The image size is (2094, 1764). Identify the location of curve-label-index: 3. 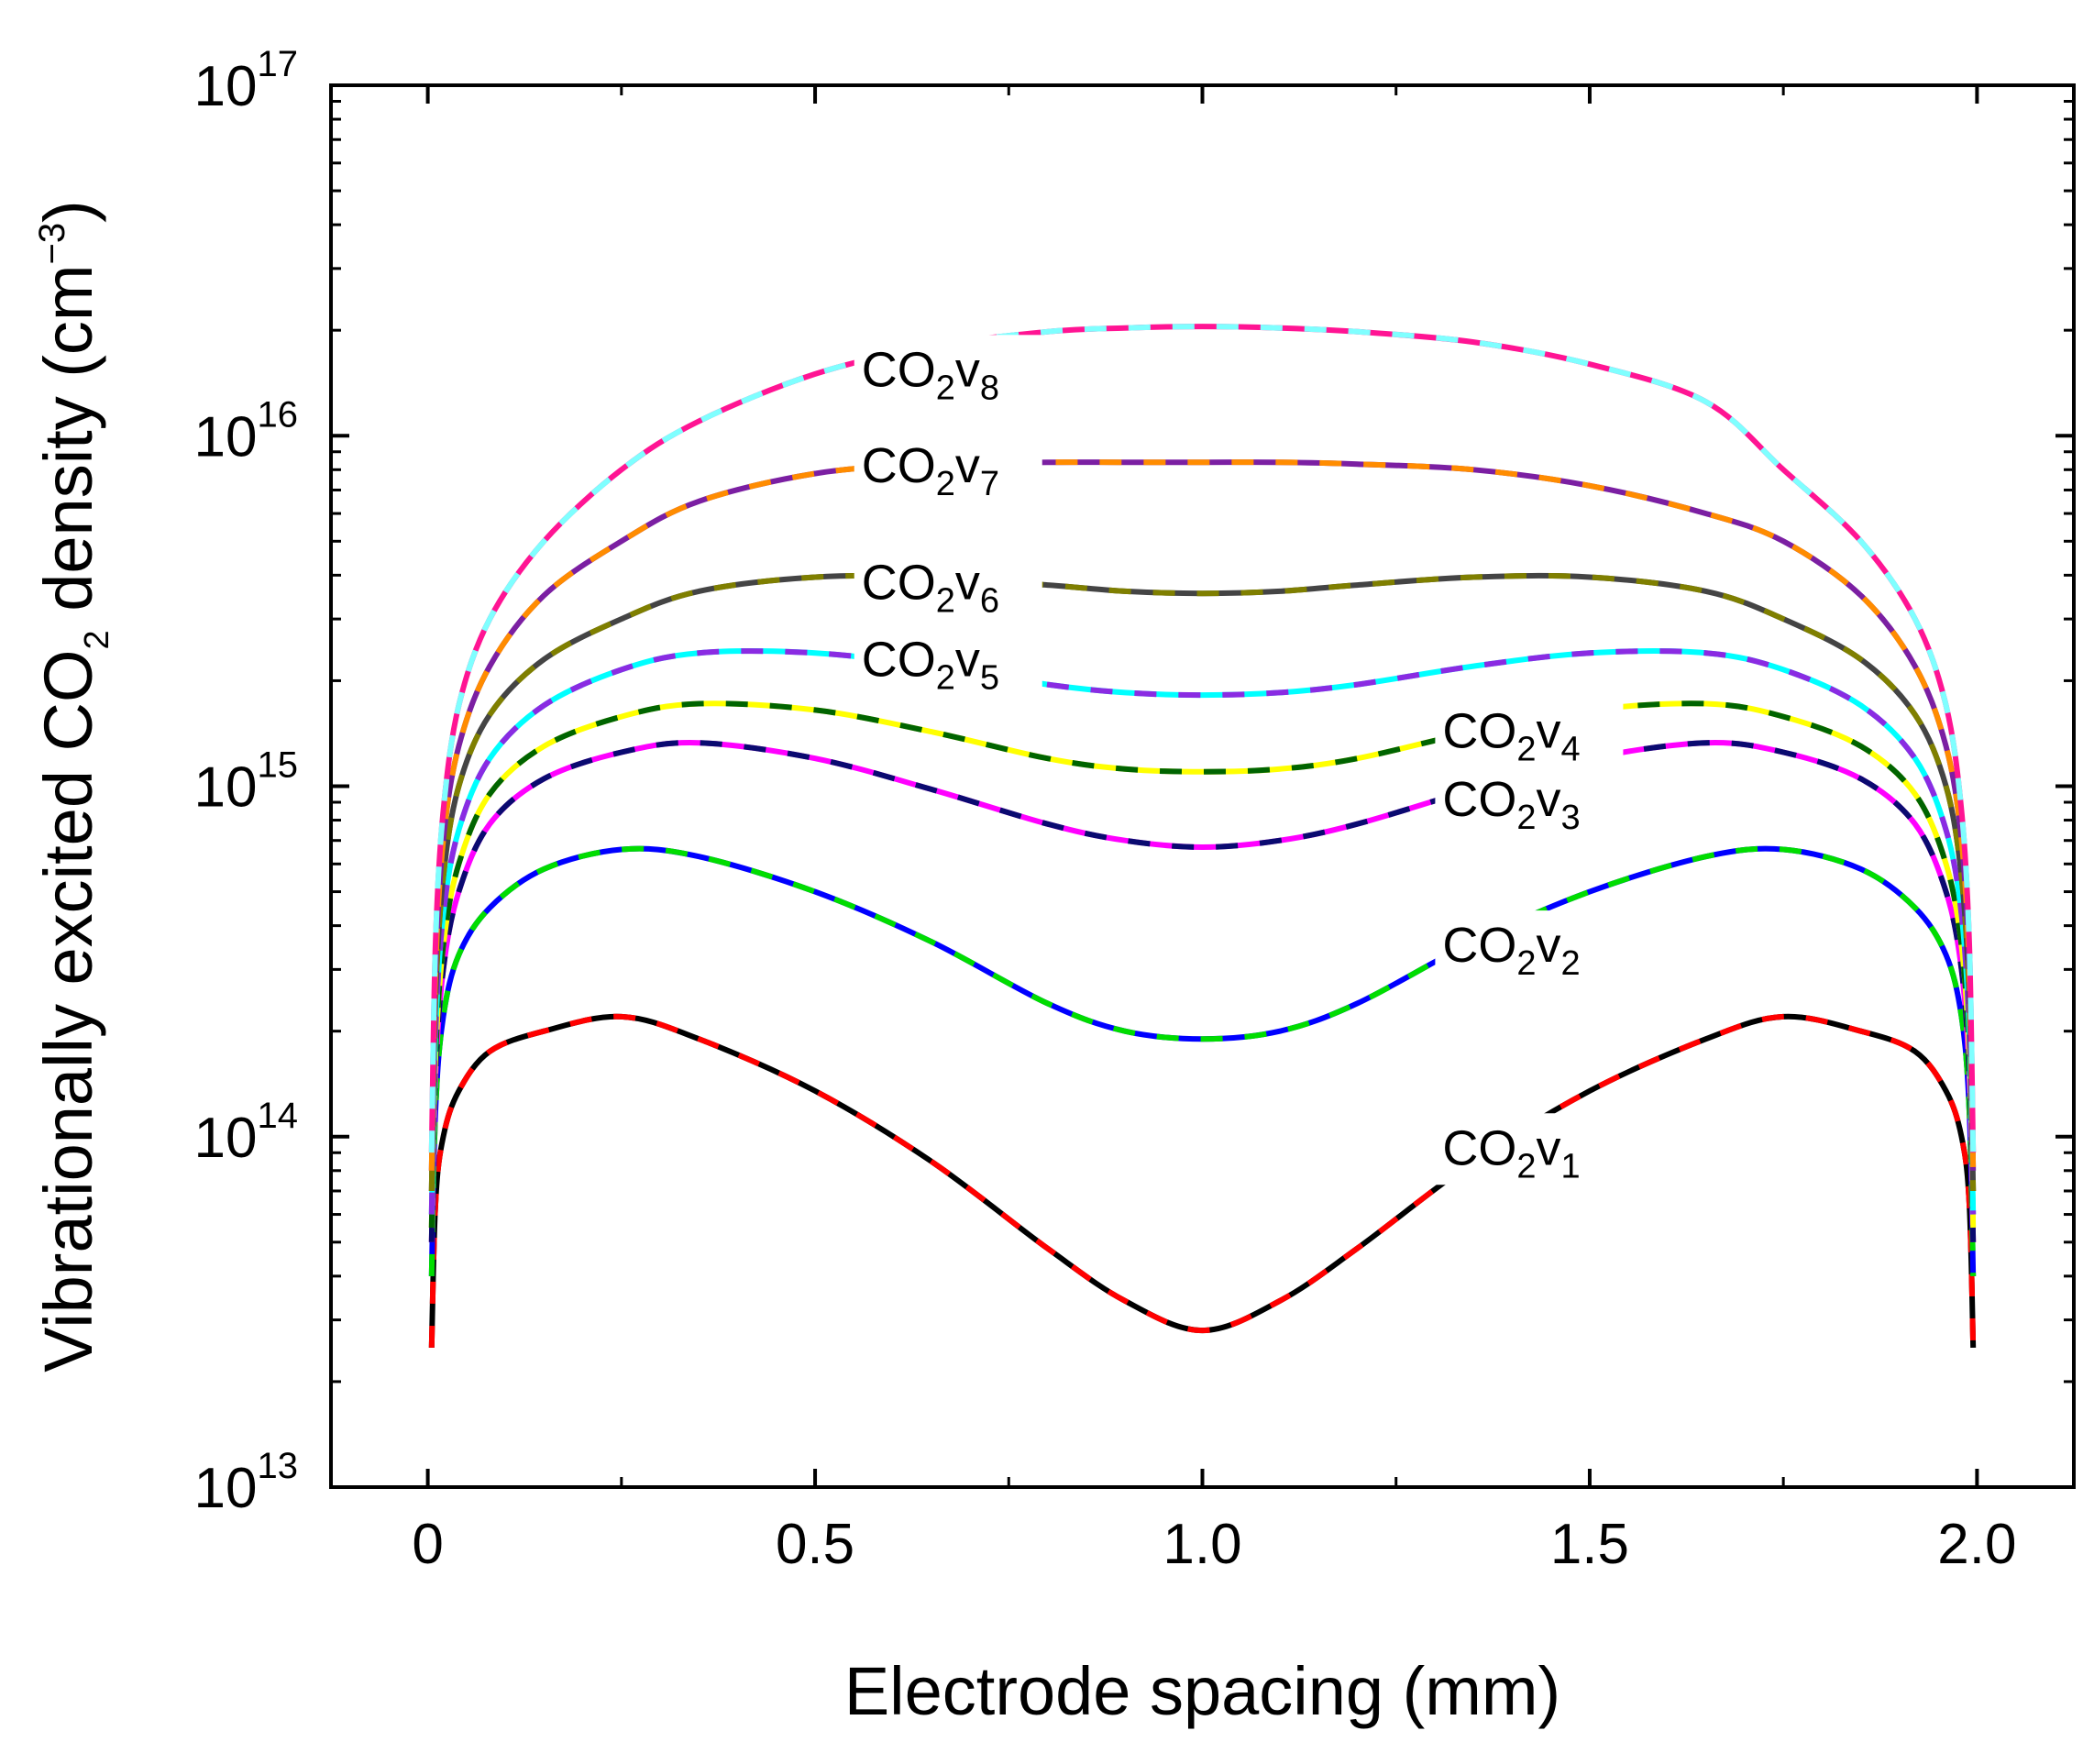
(1571, 818).